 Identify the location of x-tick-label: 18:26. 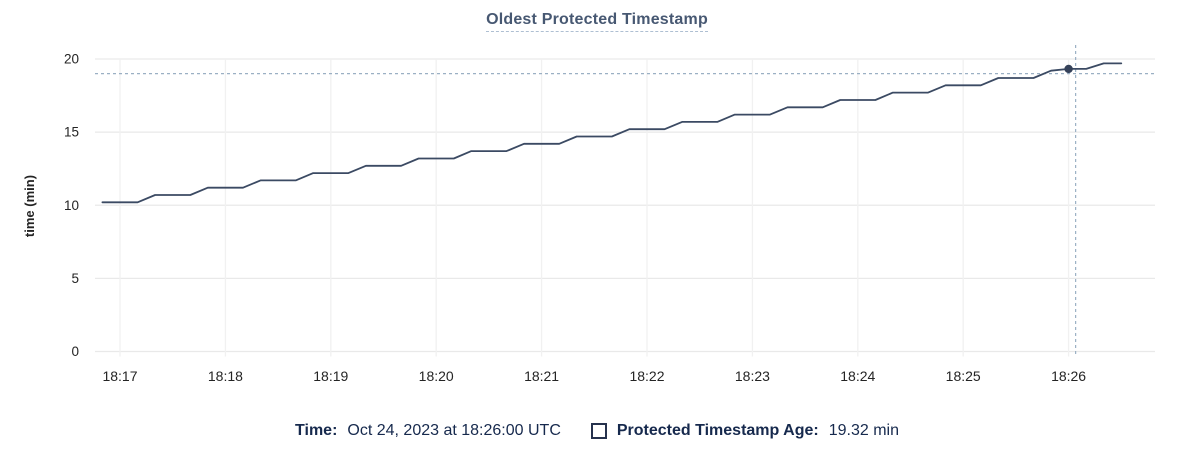
(1068, 376).